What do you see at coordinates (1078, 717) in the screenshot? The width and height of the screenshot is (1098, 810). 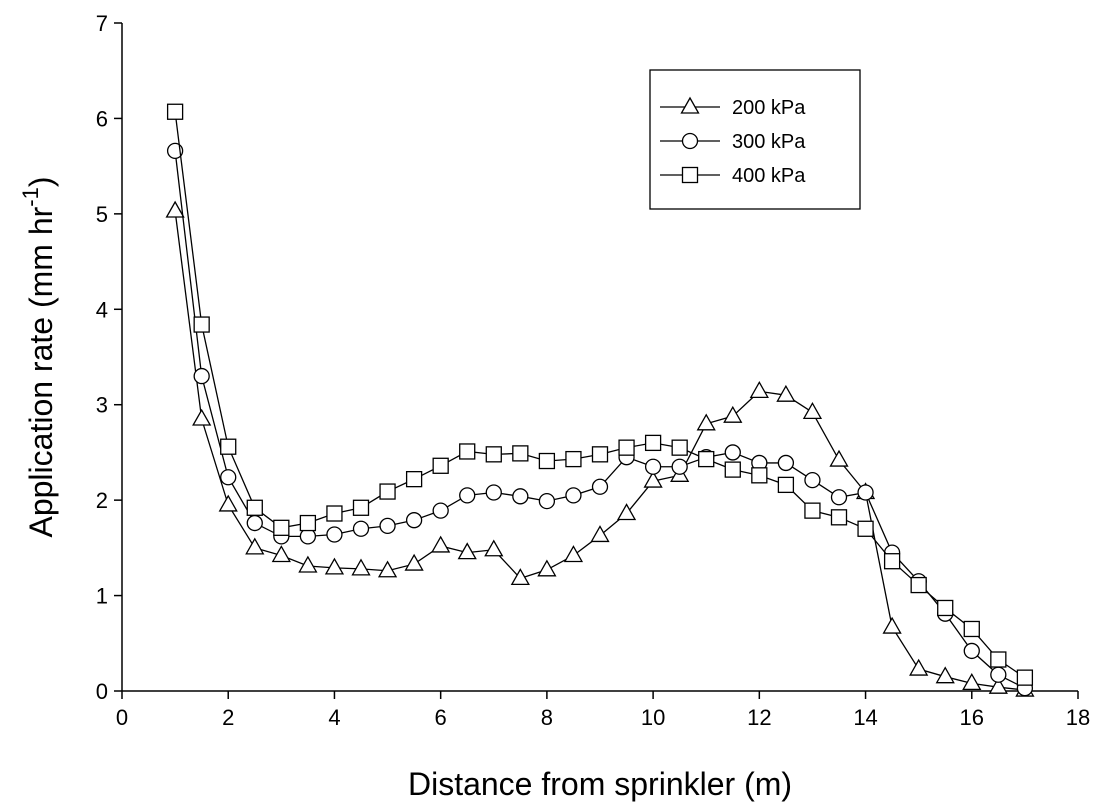 I see `x-tick-label: 18` at bounding box center [1078, 717].